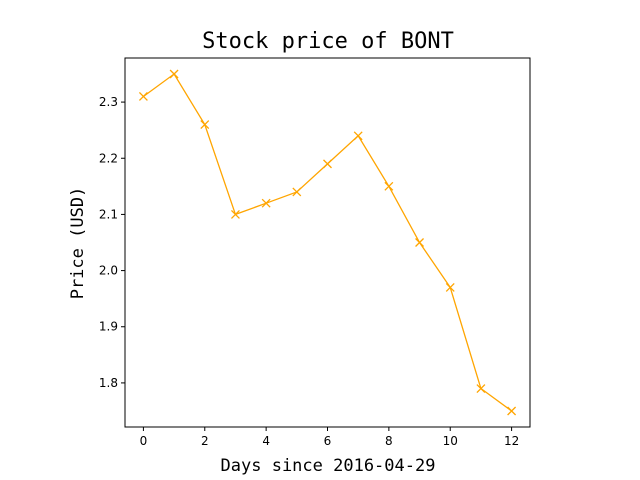 This screenshot has height=480, width=640. Describe the element at coordinates (389, 441) in the screenshot. I see `x-tick-label: 8` at that location.